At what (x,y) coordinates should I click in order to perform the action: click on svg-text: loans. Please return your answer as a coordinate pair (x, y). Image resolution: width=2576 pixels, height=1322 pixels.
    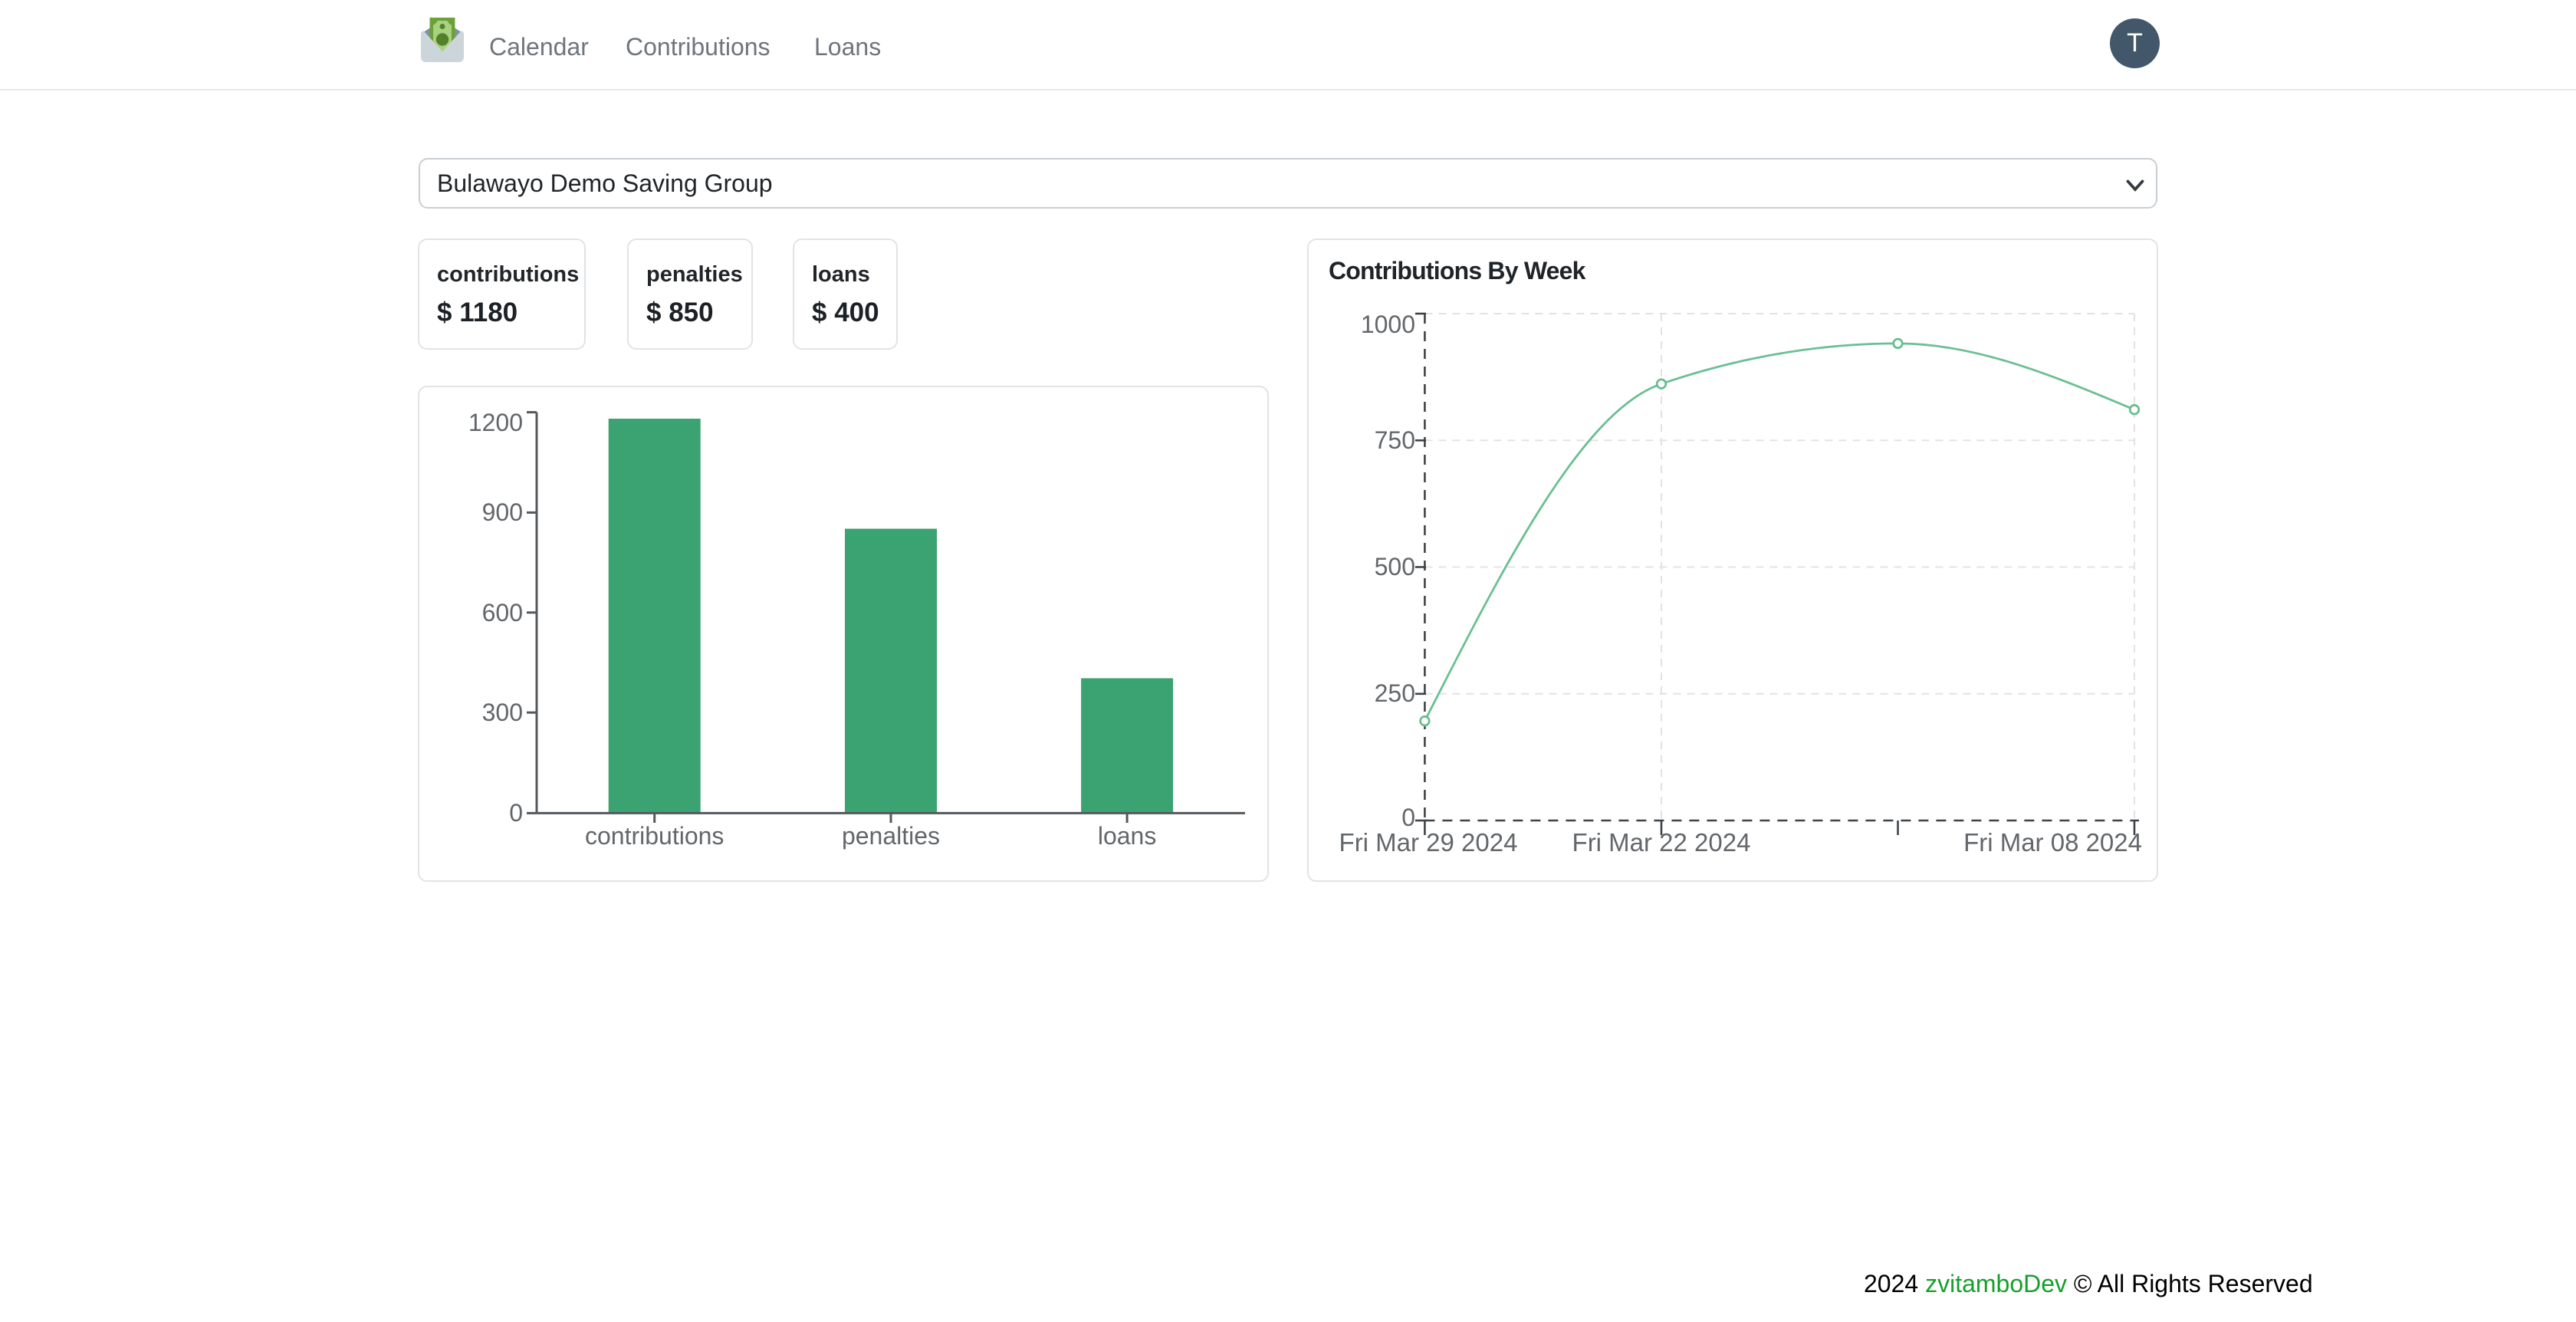
    Looking at the image, I should click on (1127, 836).